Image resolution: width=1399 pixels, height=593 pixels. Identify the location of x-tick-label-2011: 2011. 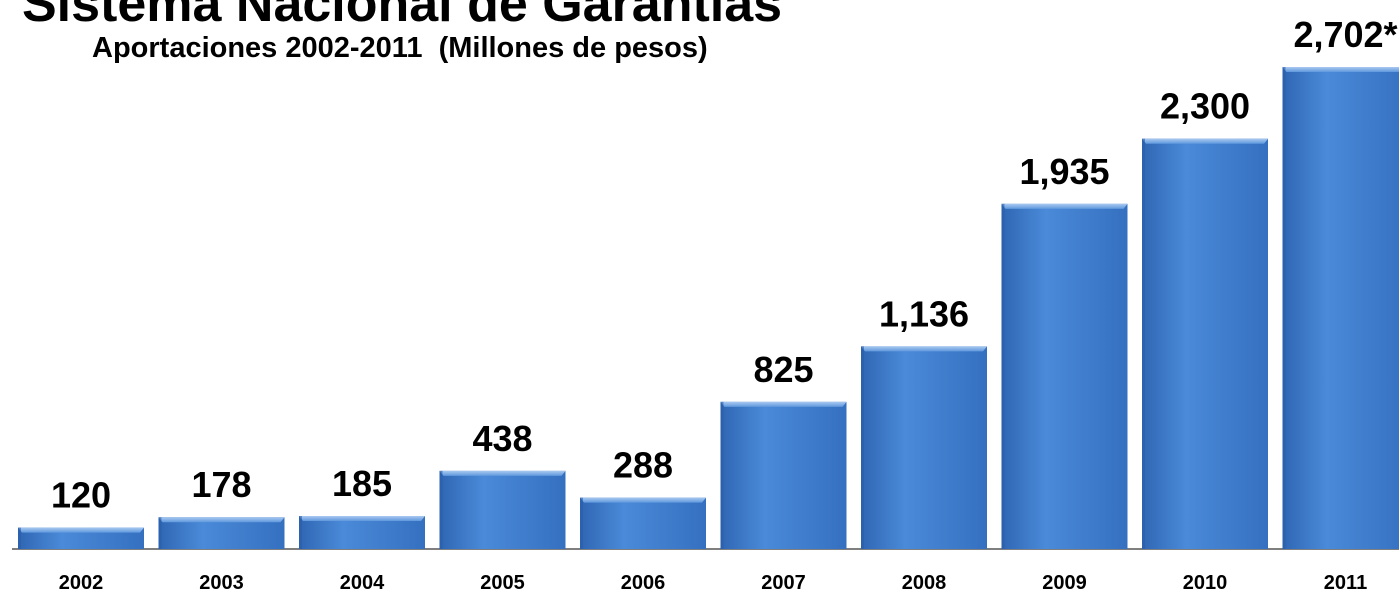
(1345, 582).